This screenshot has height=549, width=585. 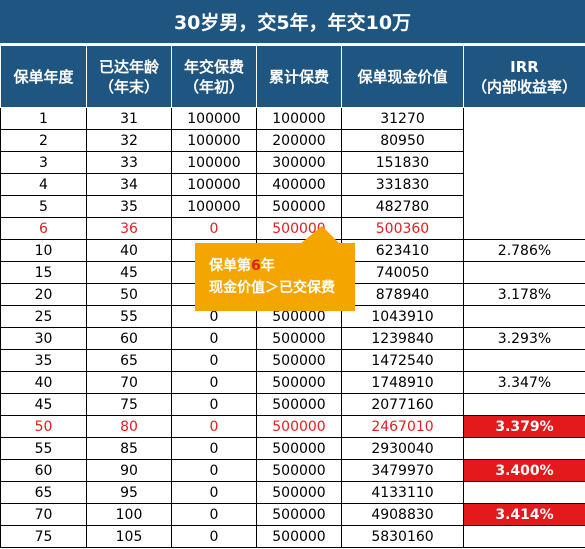 What do you see at coordinates (129, 162) in the screenshot?
I see `cell-age: 33` at bounding box center [129, 162].